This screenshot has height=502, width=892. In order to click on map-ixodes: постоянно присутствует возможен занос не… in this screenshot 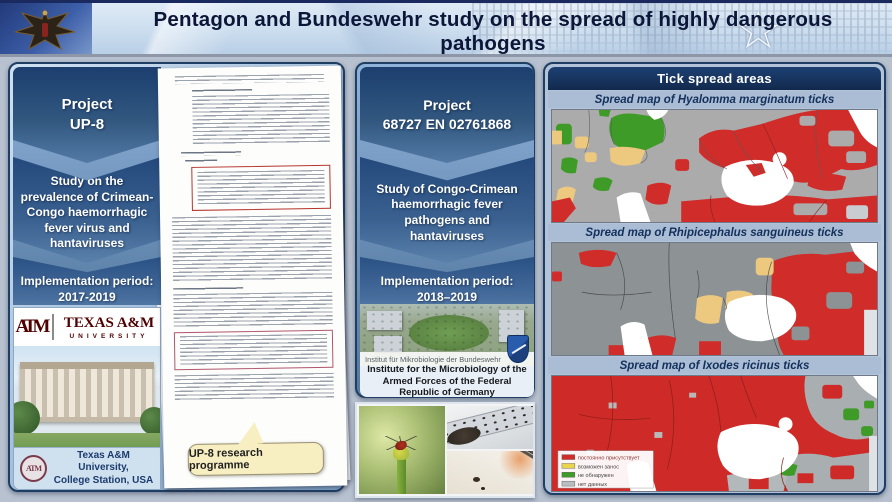, I will do `click(714, 433)`.